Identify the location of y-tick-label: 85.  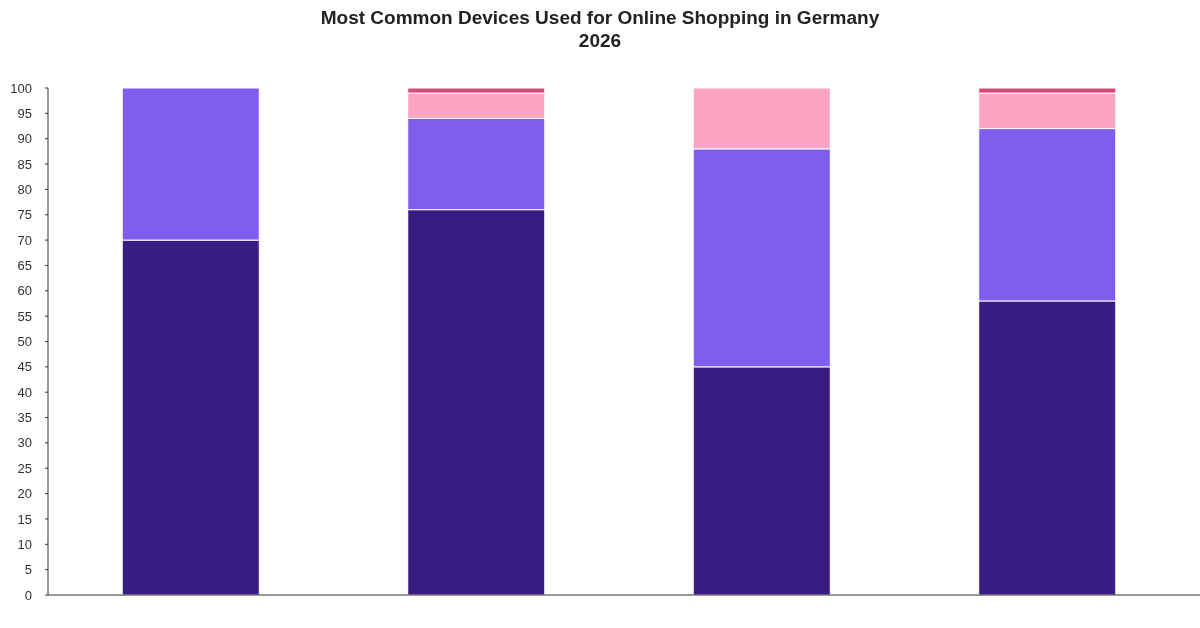
(24, 164).